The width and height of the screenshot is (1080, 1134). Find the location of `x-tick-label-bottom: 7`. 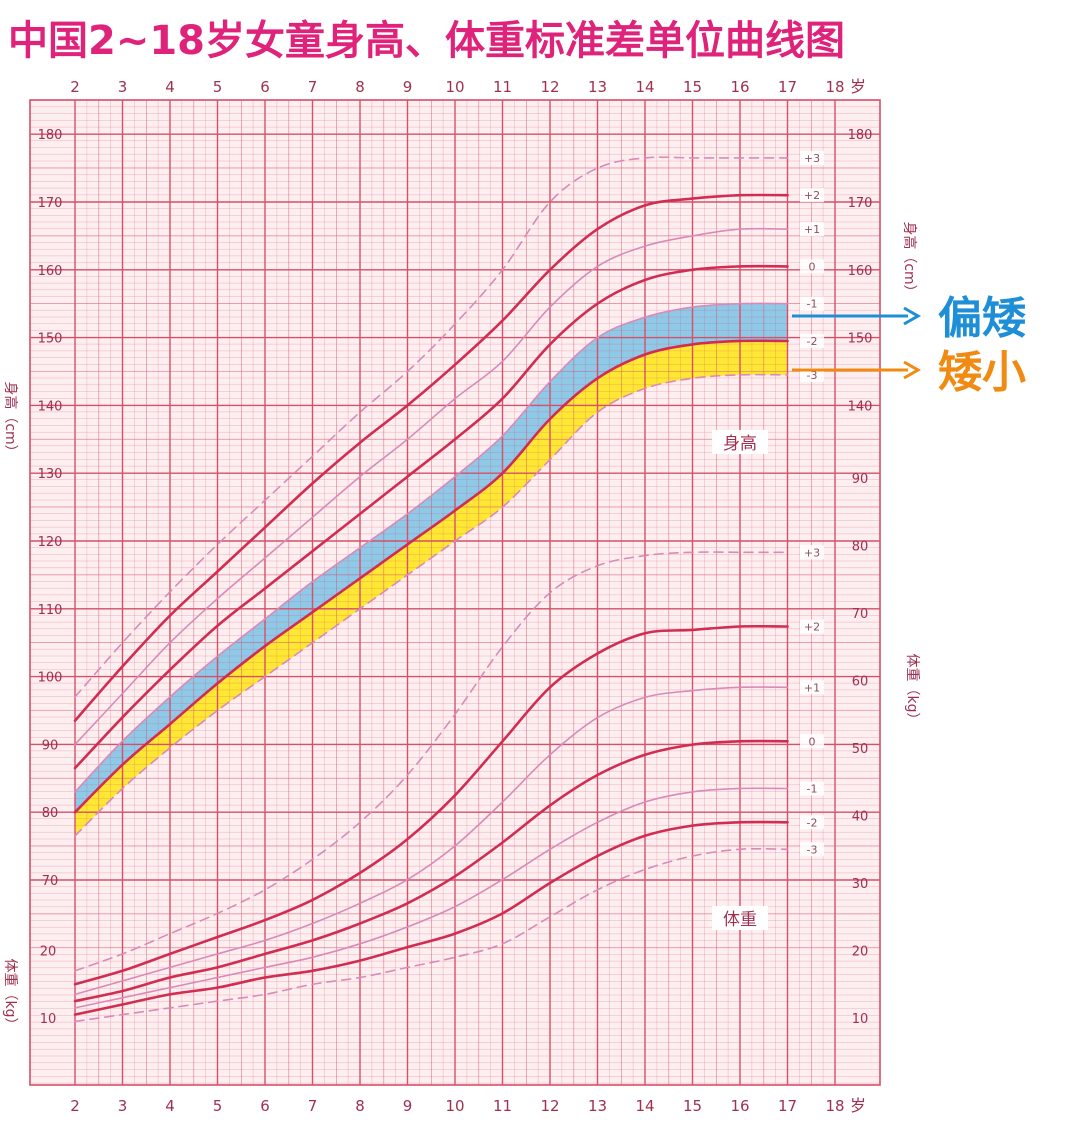

x-tick-label-bottom: 7 is located at coordinates (313, 1106).